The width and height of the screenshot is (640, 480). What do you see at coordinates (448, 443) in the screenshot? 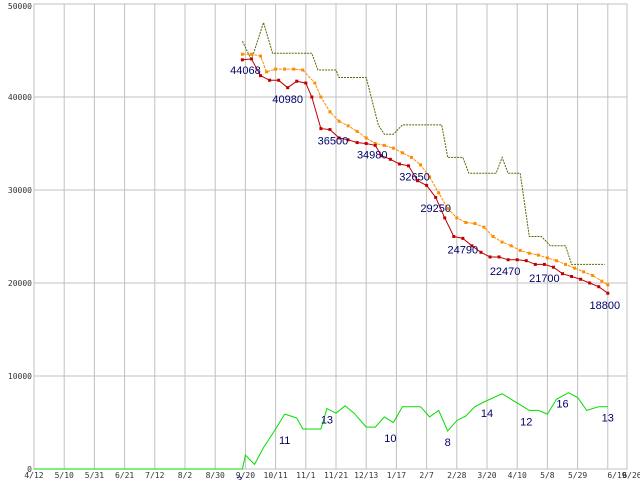
I see `count-data-label: 8` at bounding box center [448, 443].